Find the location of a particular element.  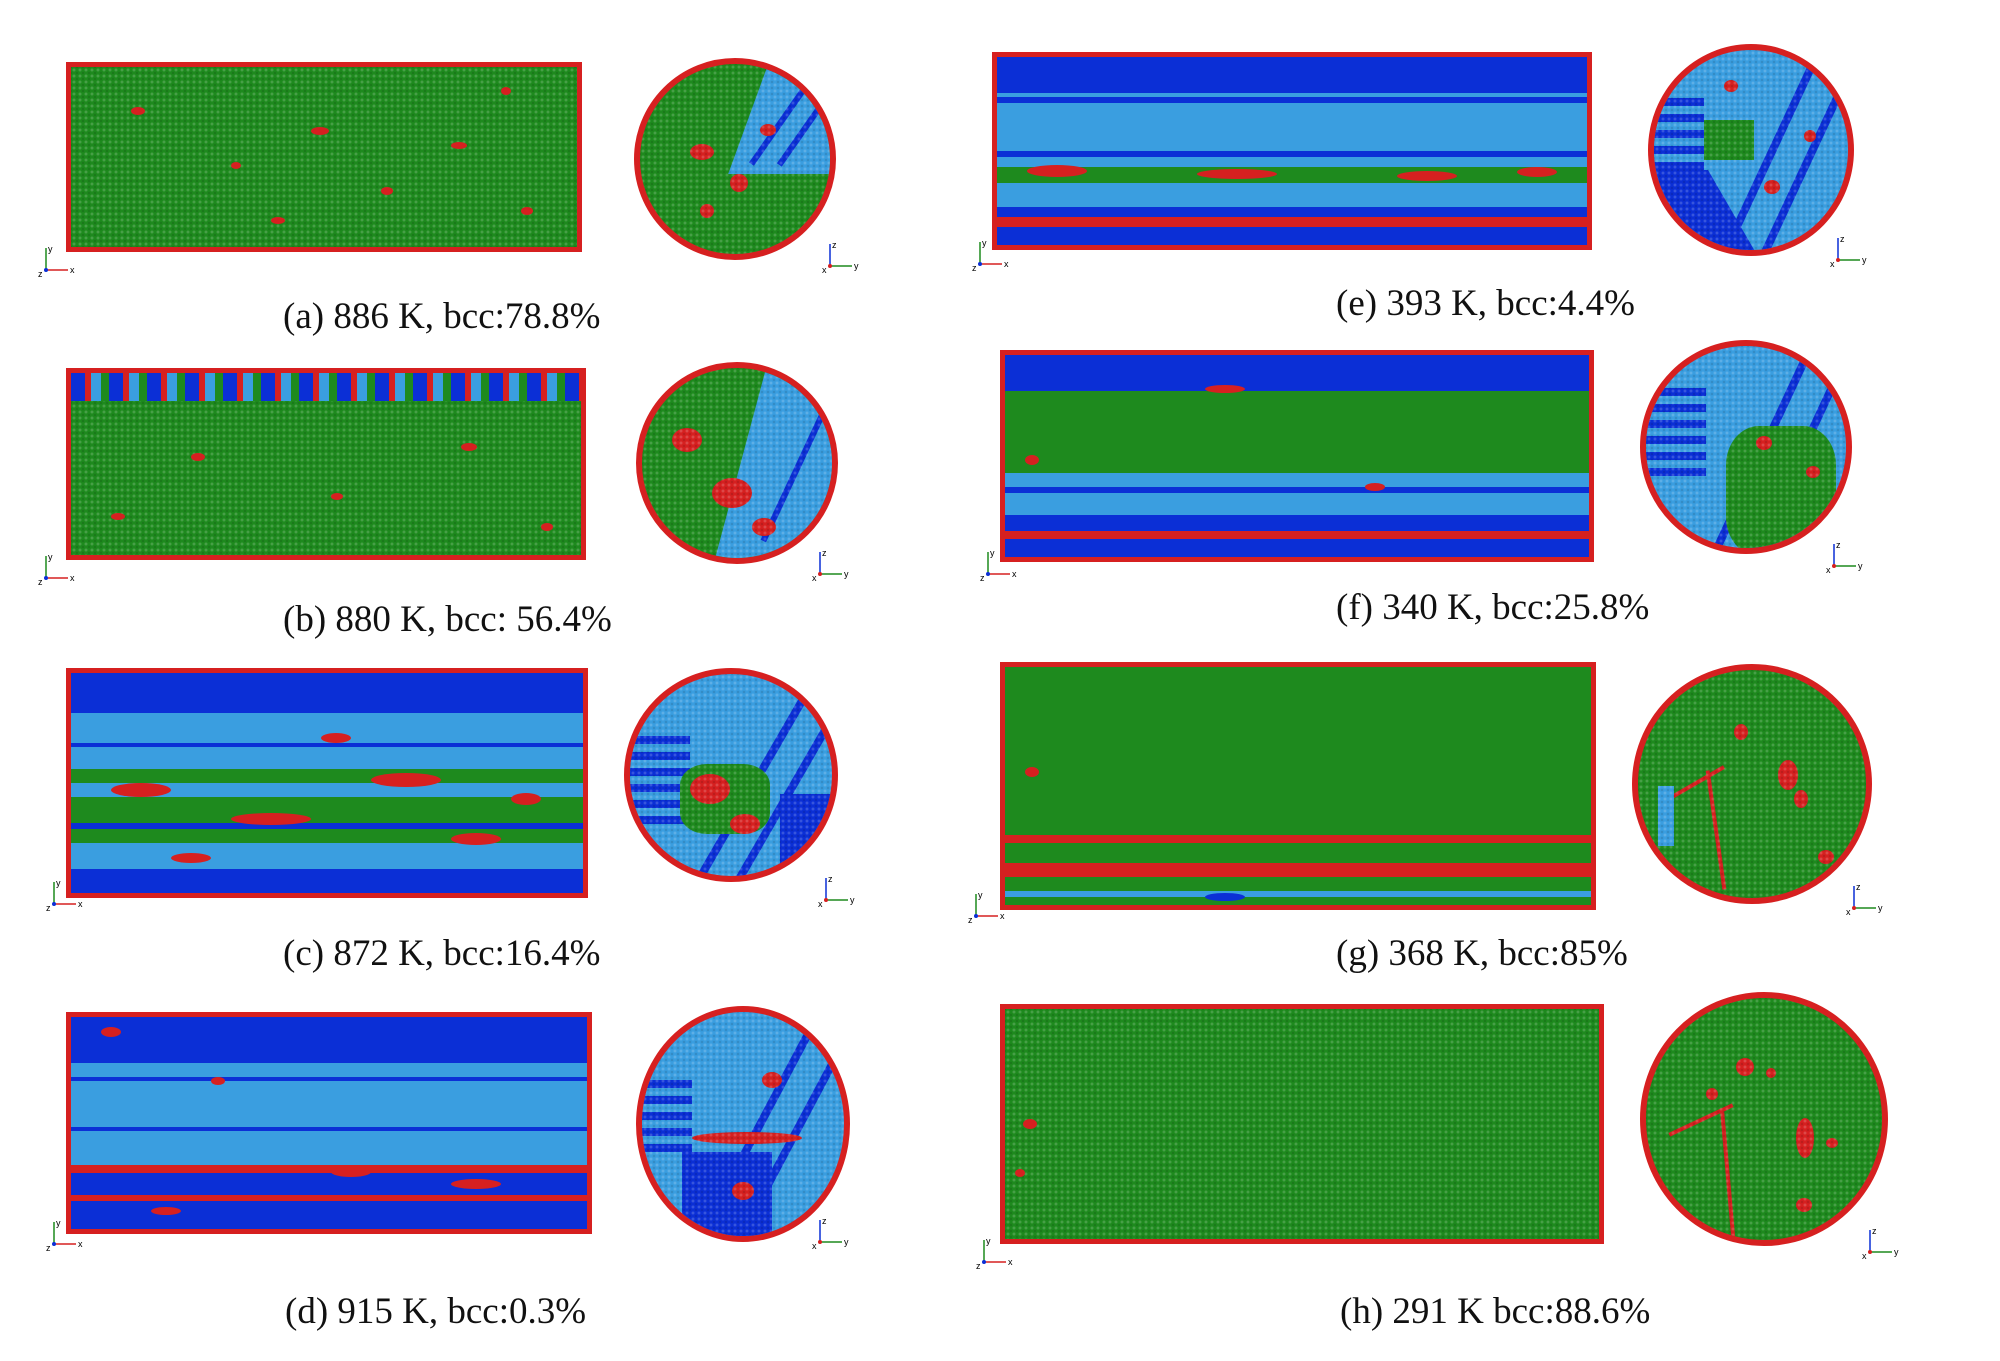

caption-h: (h) 291 K bcc:88.6% is located at coordinates (1495, 1311).